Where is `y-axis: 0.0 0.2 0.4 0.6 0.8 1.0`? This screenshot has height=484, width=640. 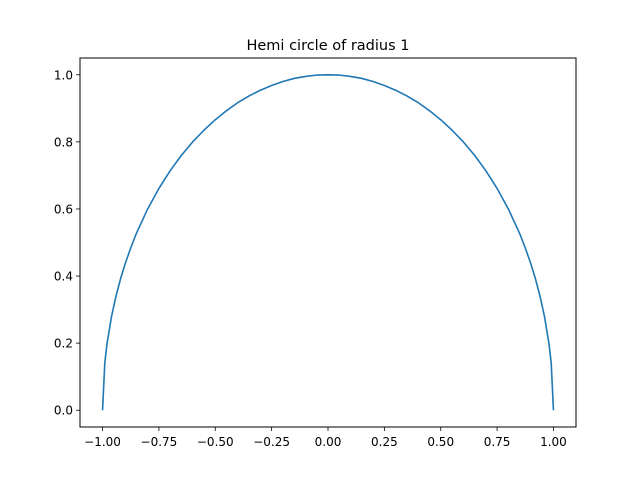 y-axis: 0.0 0.2 0.4 0.6 0.8 1.0 is located at coordinates (67, 243).